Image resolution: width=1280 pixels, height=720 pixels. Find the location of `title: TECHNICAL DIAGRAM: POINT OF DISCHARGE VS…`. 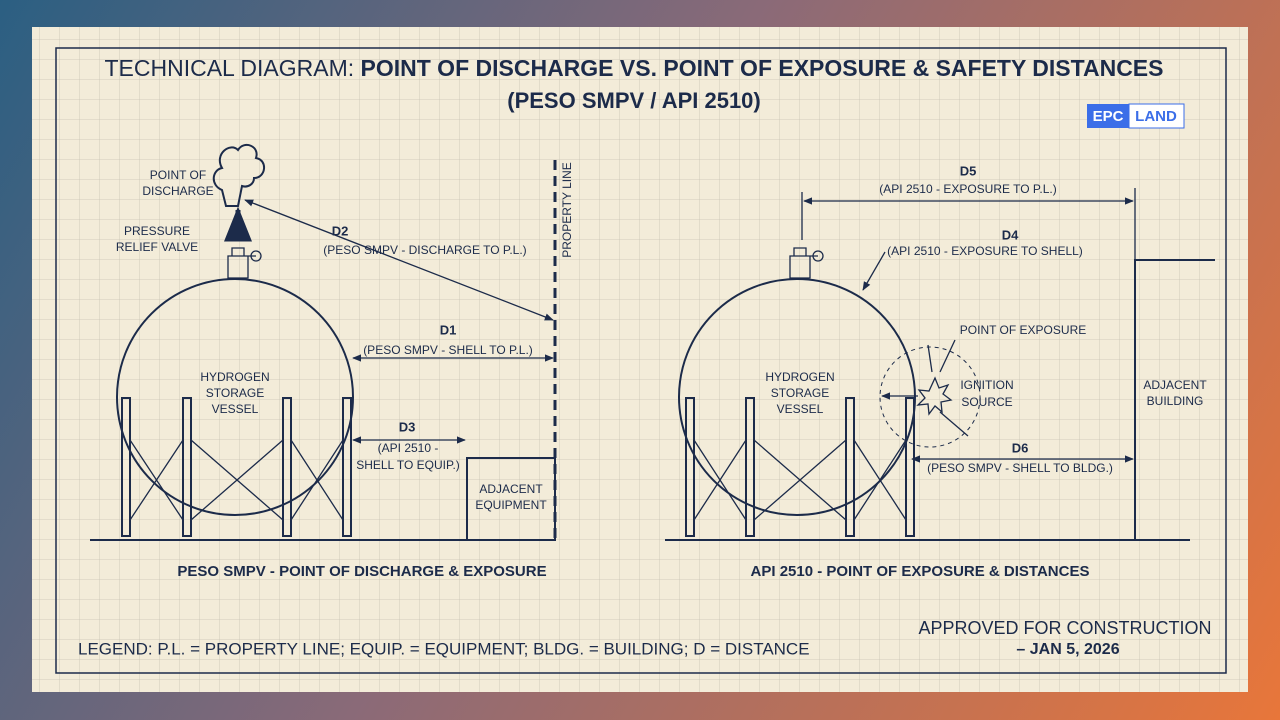

title: TECHNICAL DIAGRAM: POINT OF DISCHARGE VS… is located at coordinates (634, 68).